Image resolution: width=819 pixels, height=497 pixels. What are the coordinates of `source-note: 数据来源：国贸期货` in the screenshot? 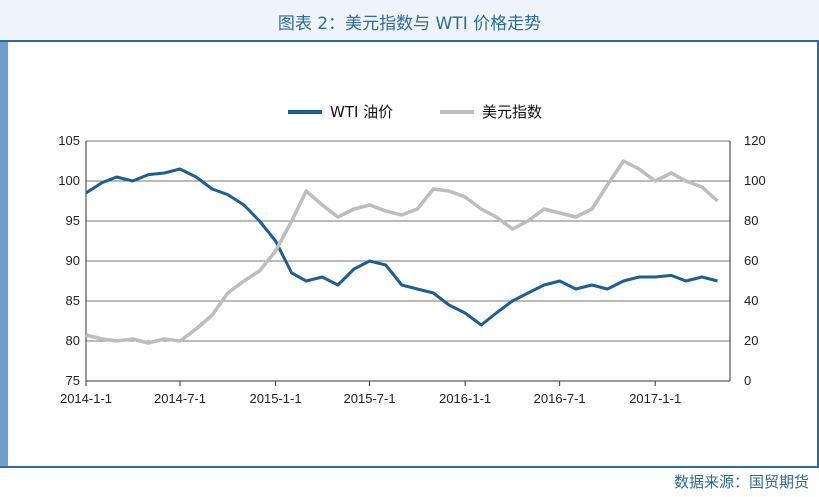 It's located at (741, 482).